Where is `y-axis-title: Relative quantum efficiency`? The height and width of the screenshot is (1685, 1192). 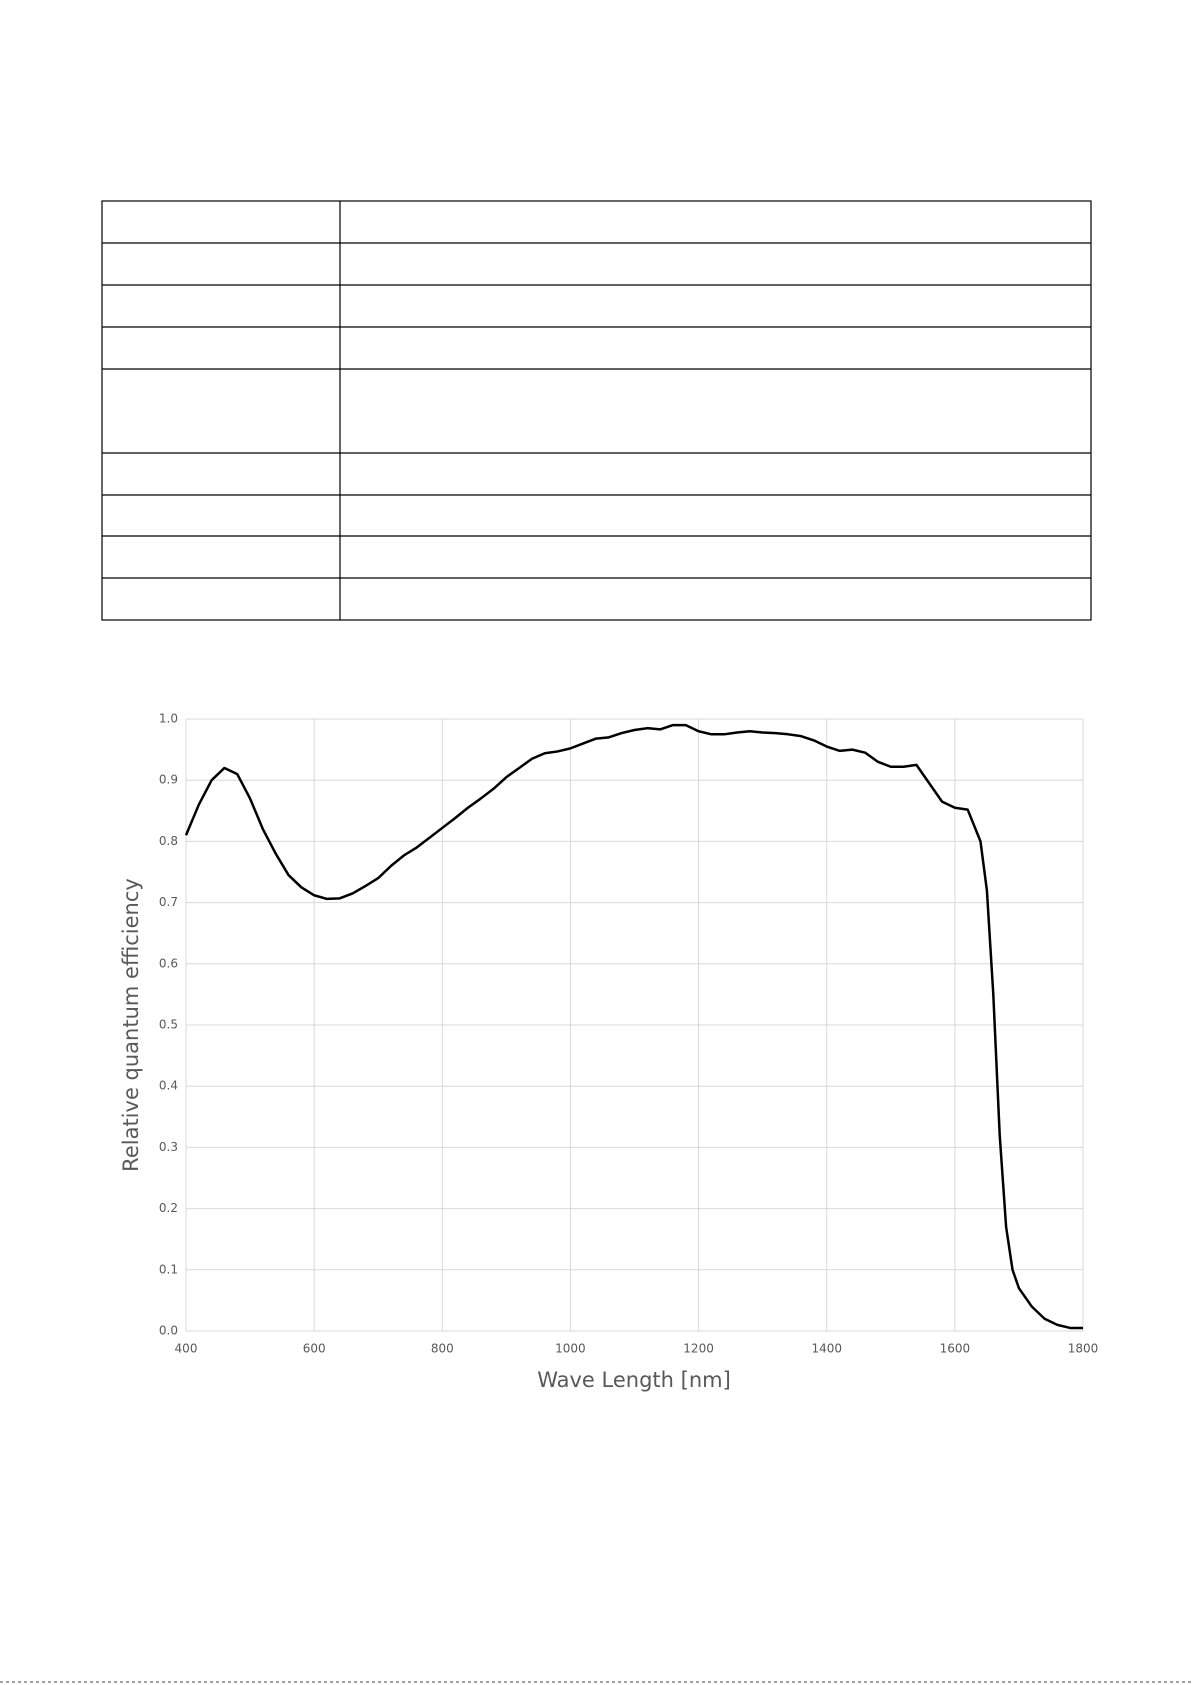 y-axis-title: Relative quantum efficiency is located at coordinates (131, 1025).